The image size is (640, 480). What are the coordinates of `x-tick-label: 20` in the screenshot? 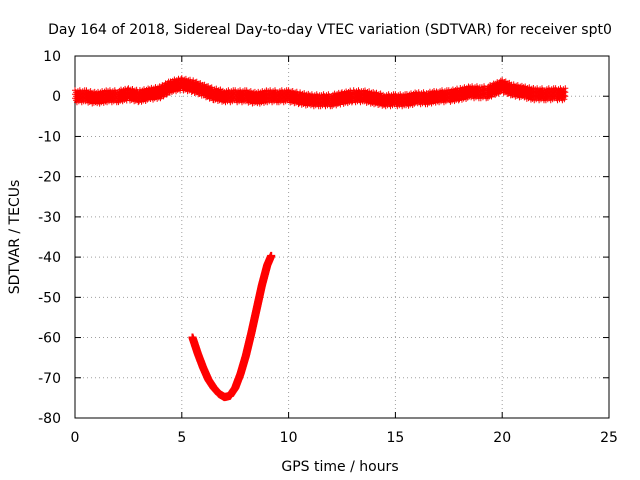 It's located at (502, 438).